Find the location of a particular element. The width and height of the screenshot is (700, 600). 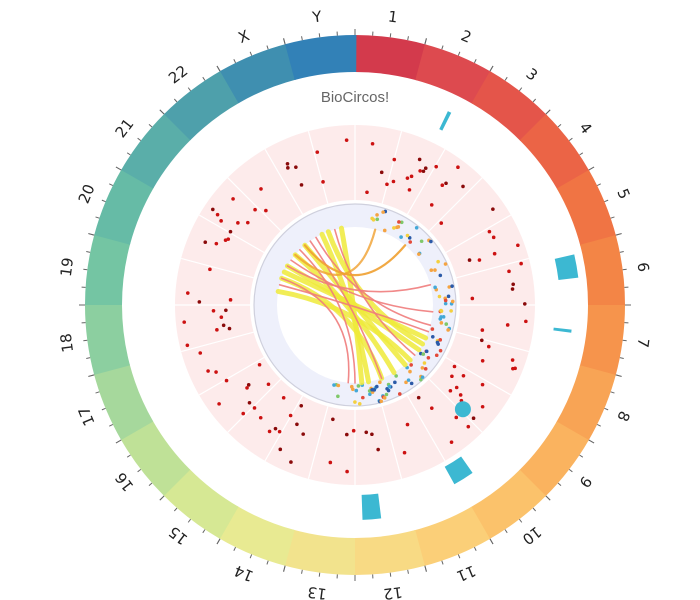

chromosome-label-10: 10 is located at coordinates (532, 536).